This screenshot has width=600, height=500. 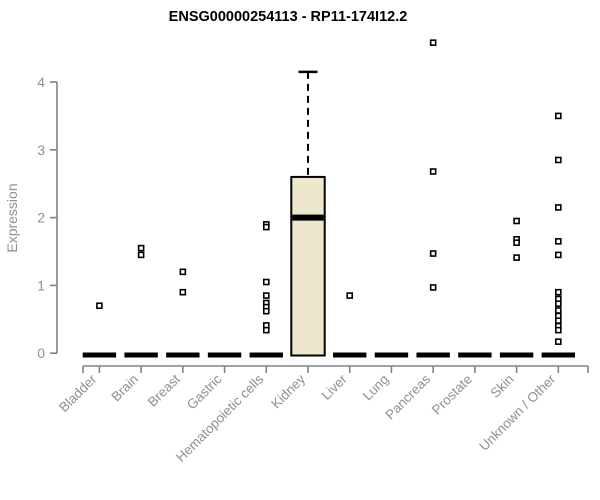 I want to click on chart-title: ENSG00000254113 - RP11-174I12.2, so click(x=288, y=17).